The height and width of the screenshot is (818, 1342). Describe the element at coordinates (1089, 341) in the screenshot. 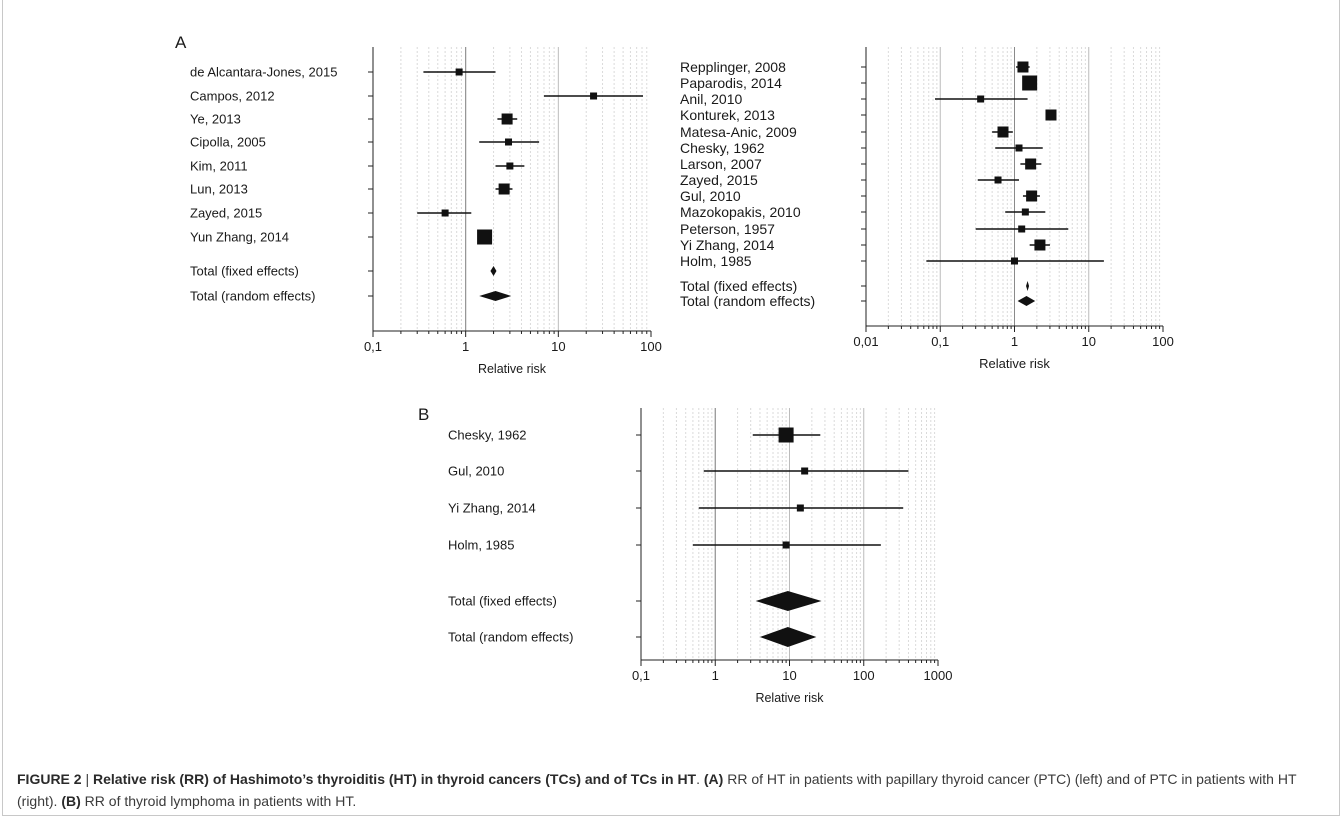

I see `a-right-x-tick-label: 10` at that location.